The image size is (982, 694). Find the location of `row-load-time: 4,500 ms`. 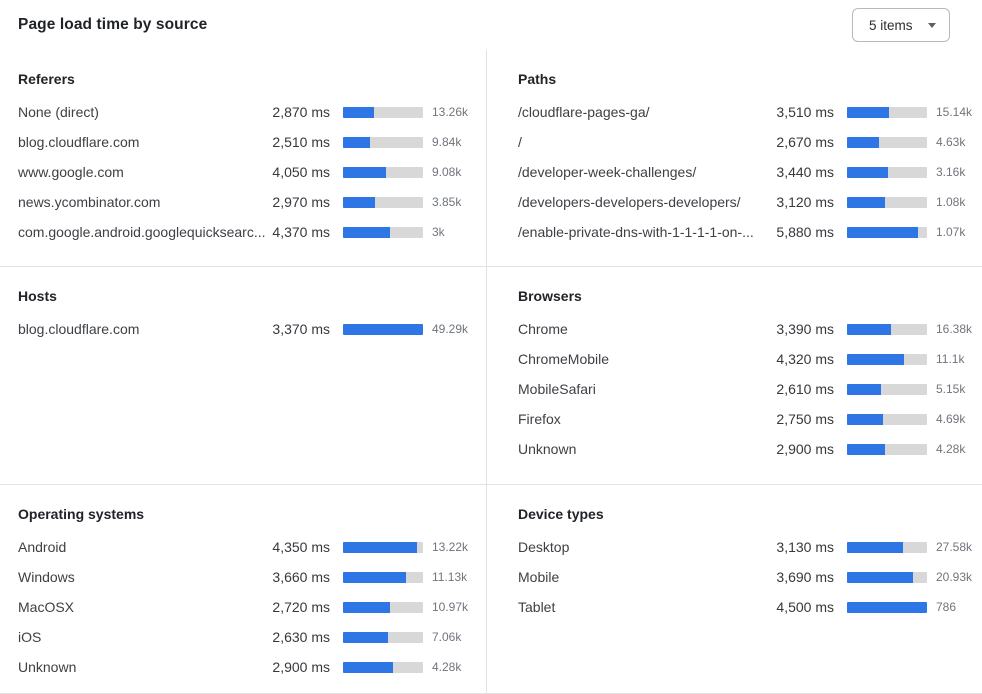

row-load-time: 4,500 ms is located at coordinates (805, 607).